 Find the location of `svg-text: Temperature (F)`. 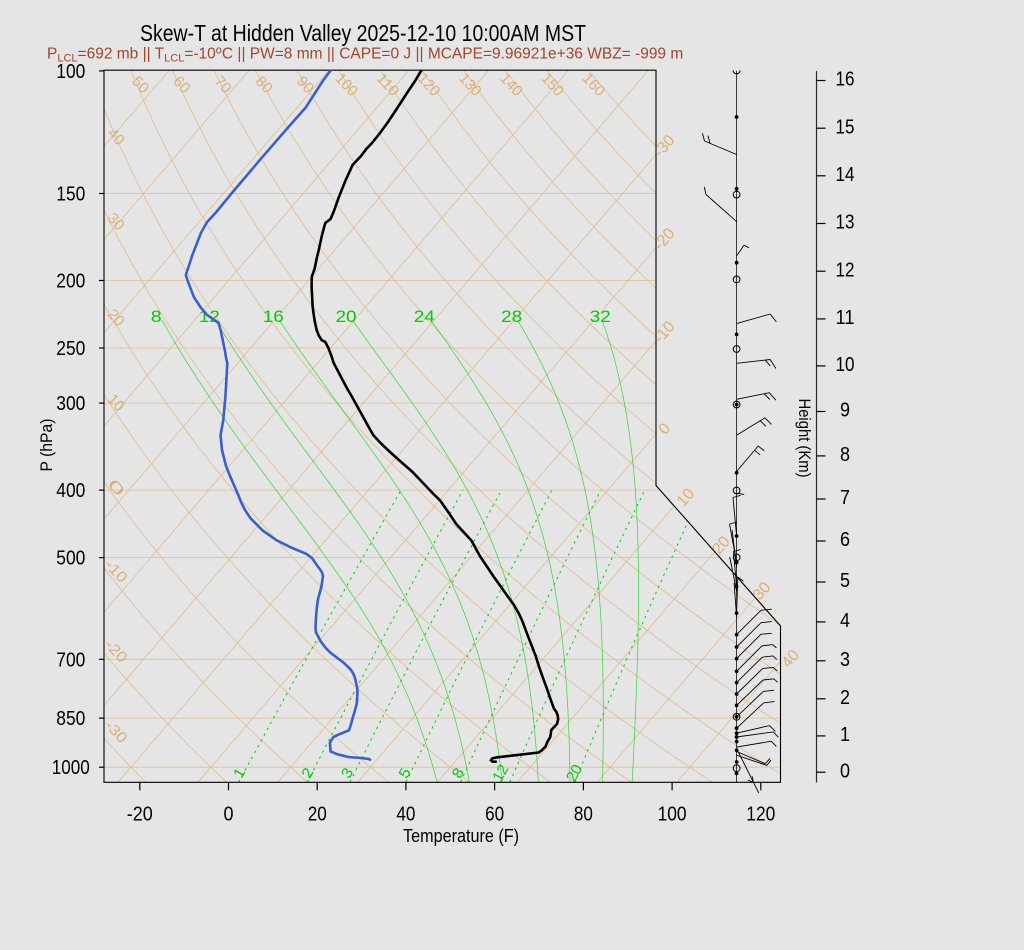

svg-text: Temperature (F) is located at coordinates (461, 836).